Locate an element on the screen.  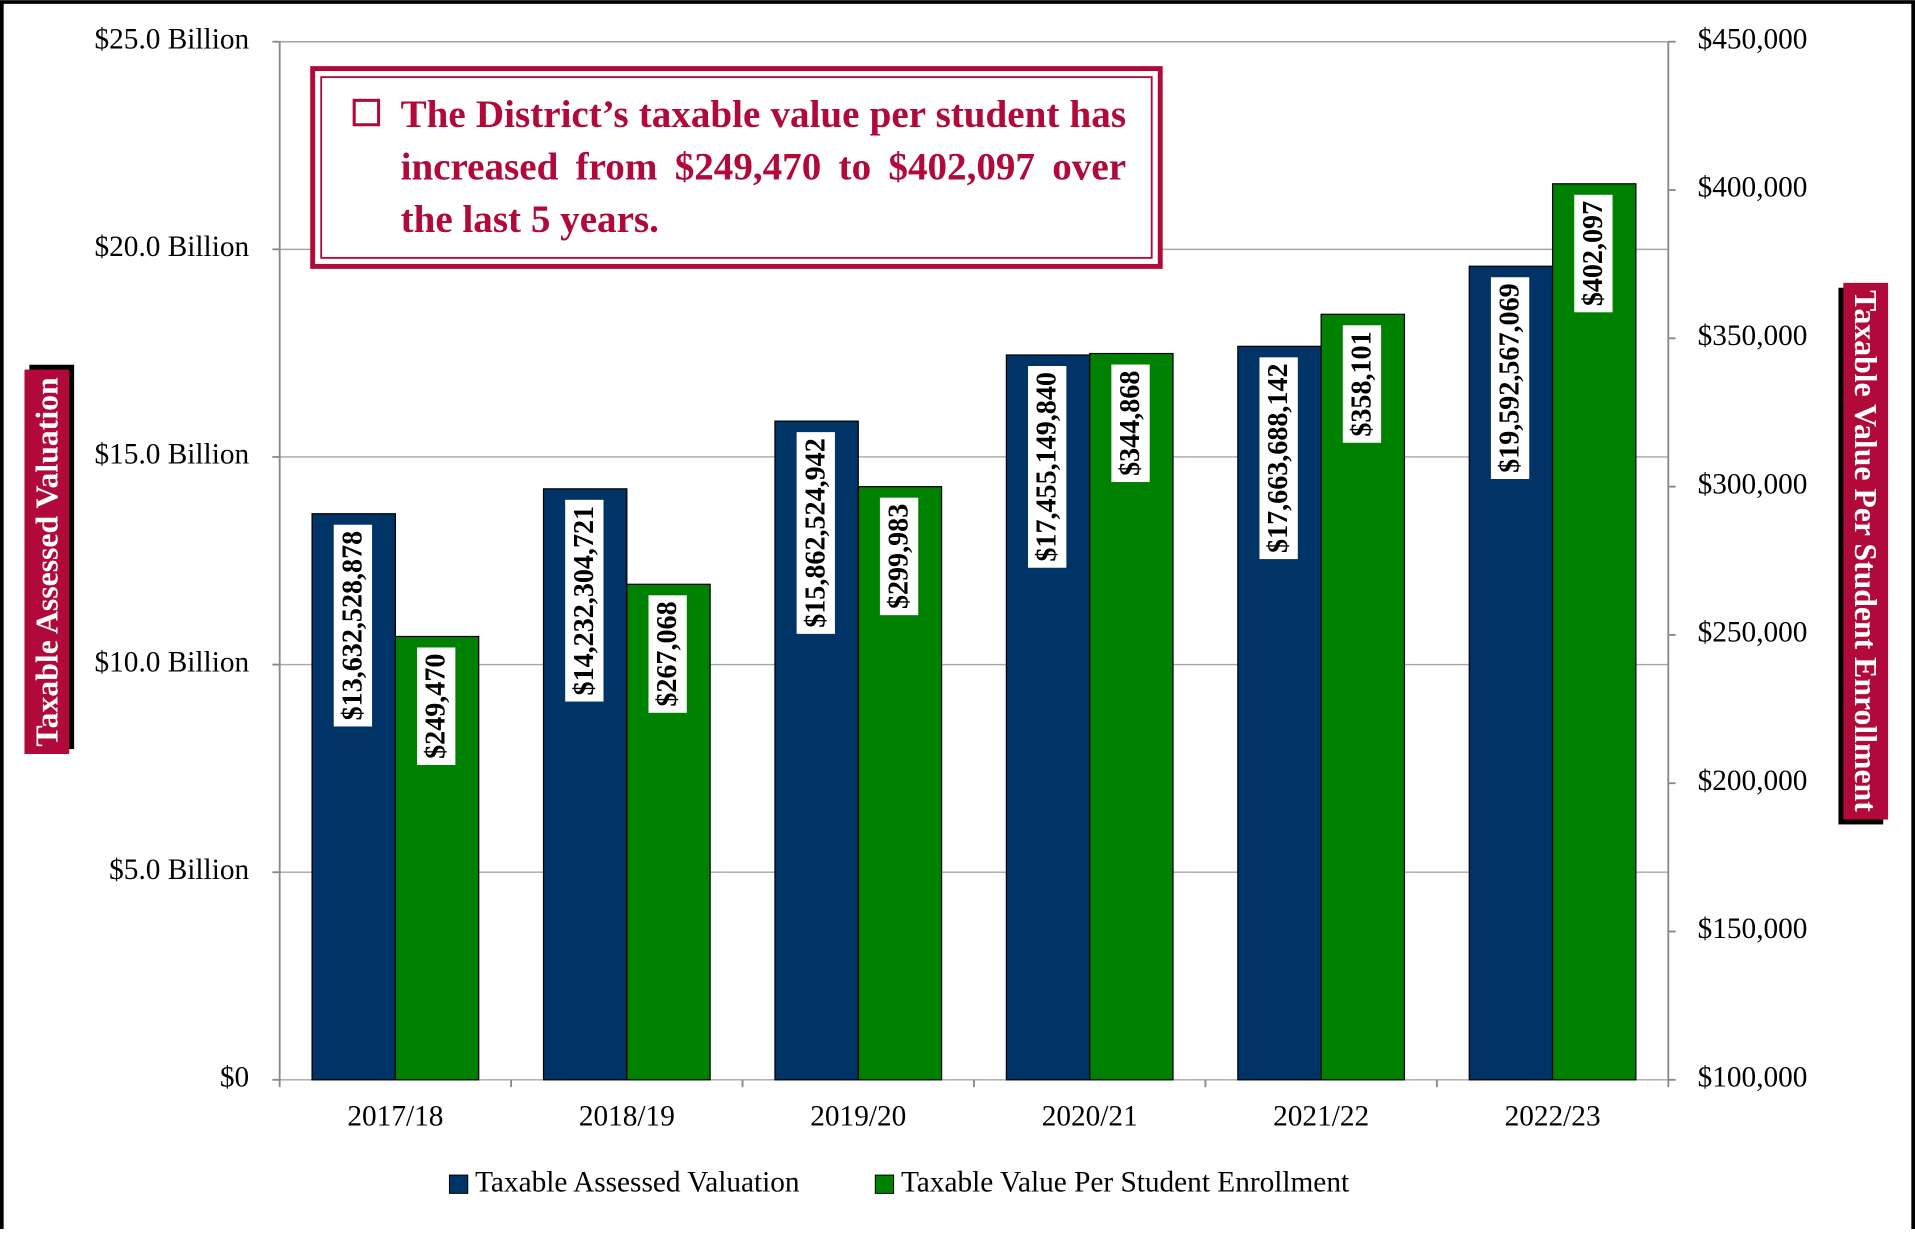
value-label-group: $344,868 is located at coordinates (1130, 423).